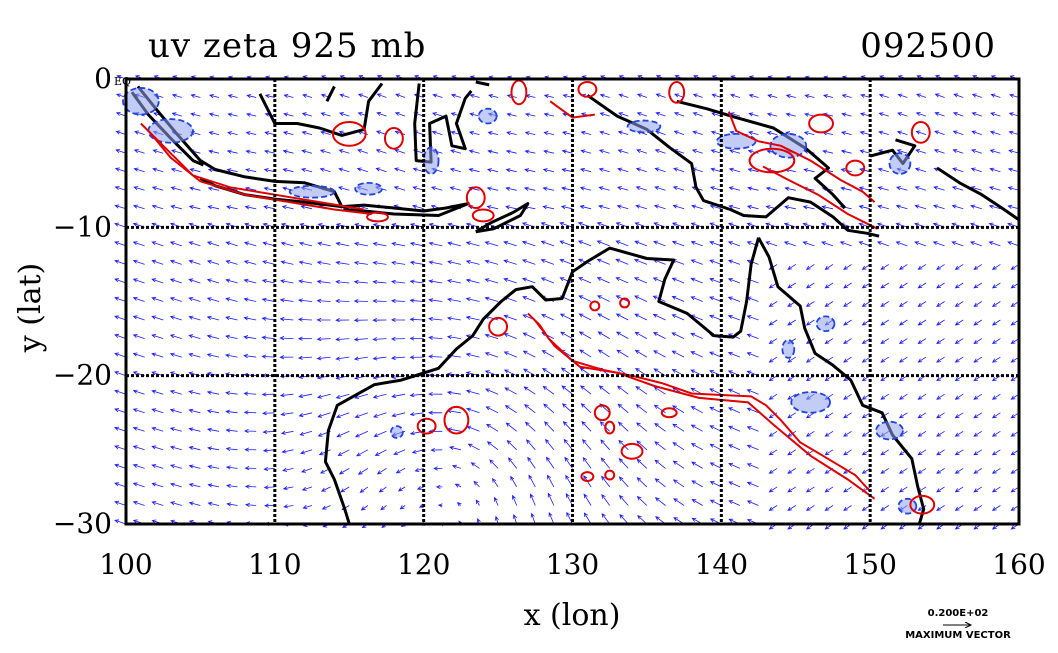  What do you see at coordinates (31, 307) in the screenshot?
I see `y-axis-label: y (lat)` at bounding box center [31, 307].